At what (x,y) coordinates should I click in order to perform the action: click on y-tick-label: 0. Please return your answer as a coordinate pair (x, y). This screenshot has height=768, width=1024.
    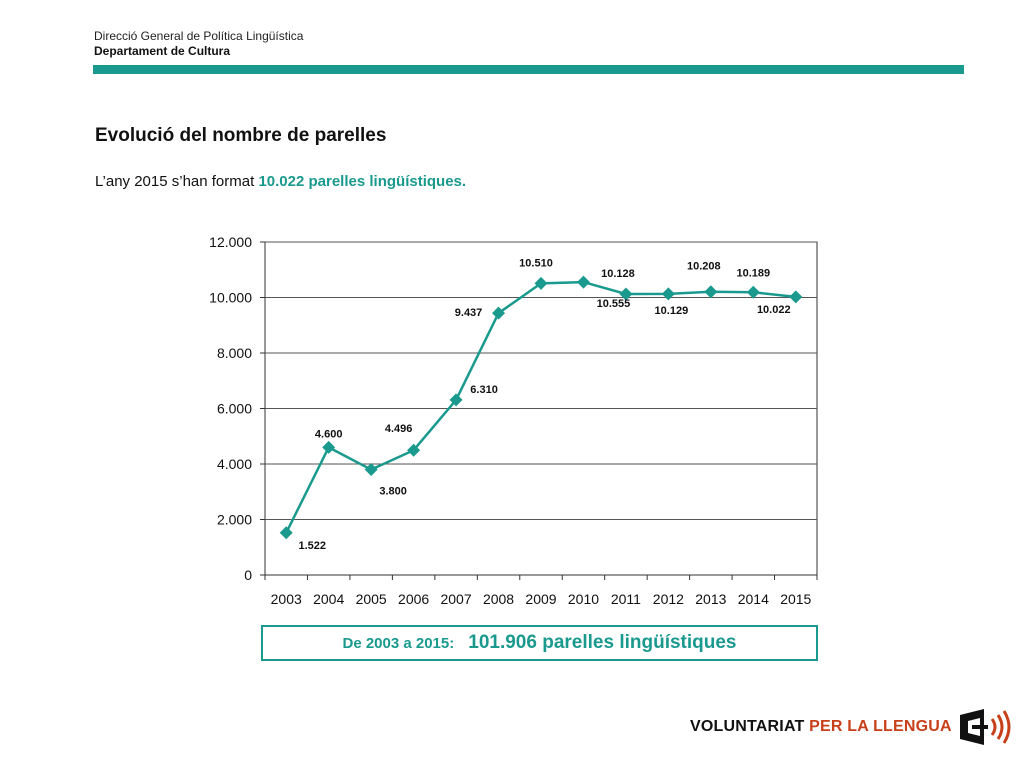
    Looking at the image, I should click on (248, 575).